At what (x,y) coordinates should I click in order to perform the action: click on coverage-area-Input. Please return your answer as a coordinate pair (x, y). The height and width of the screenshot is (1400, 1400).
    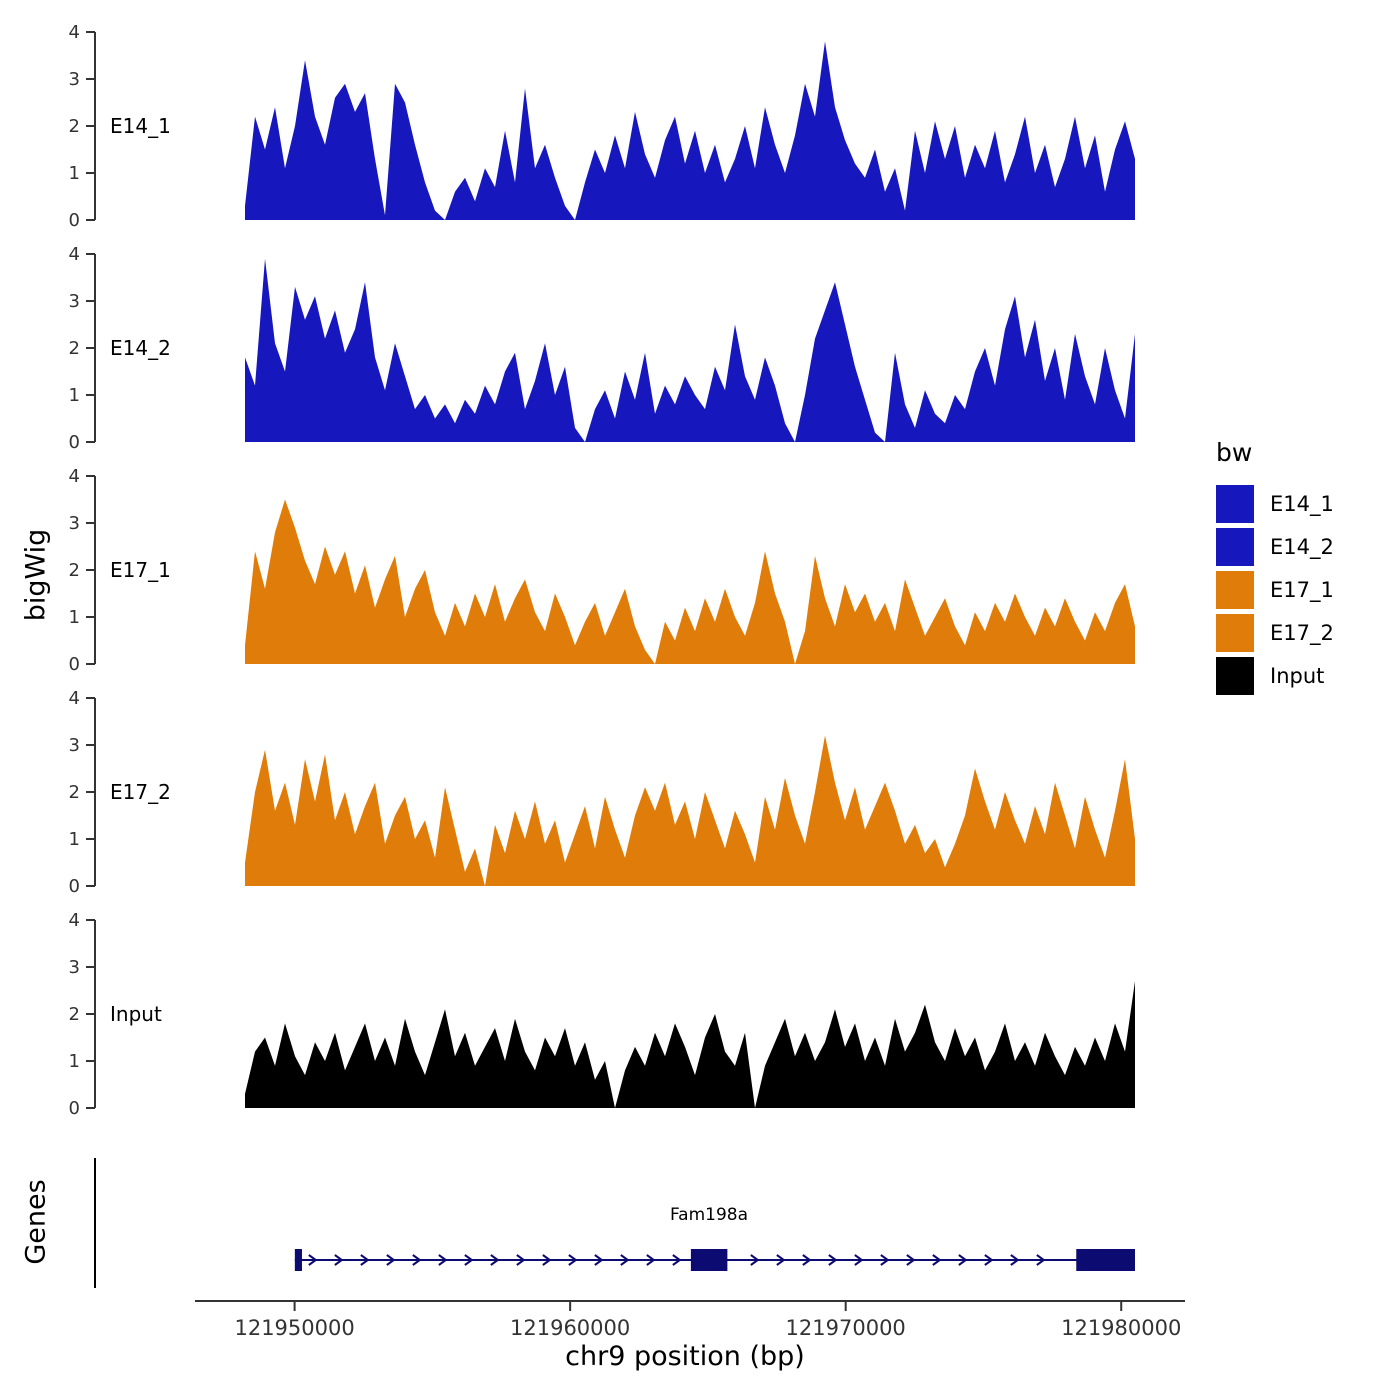
    Looking at the image, I should click on (690, 1044).